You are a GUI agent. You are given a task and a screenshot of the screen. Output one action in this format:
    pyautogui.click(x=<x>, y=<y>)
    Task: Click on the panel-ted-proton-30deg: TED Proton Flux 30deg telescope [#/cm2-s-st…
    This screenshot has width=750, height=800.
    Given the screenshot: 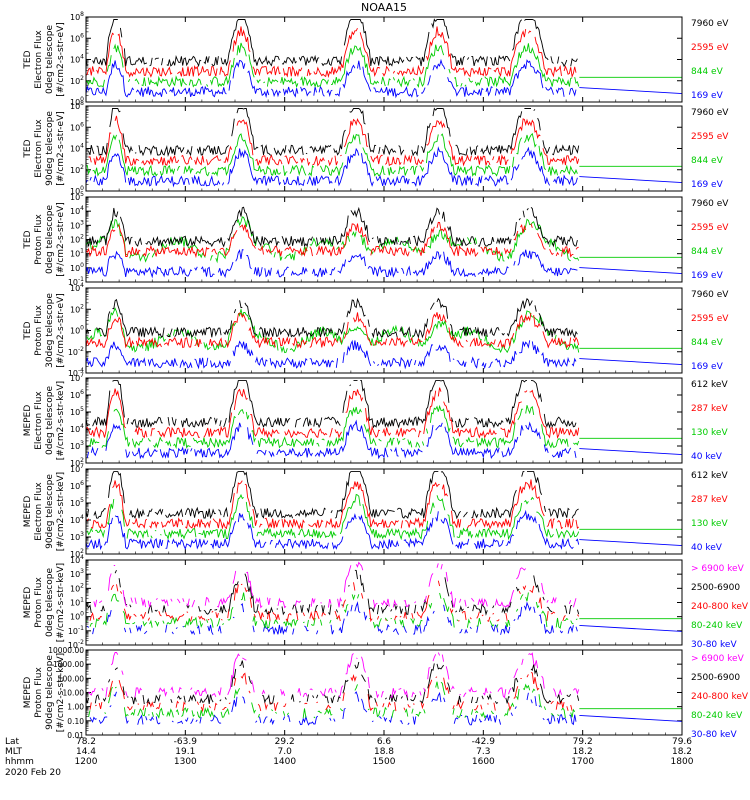 What is the action you would take?
    pyautogui.click(x=376, y=330)
    